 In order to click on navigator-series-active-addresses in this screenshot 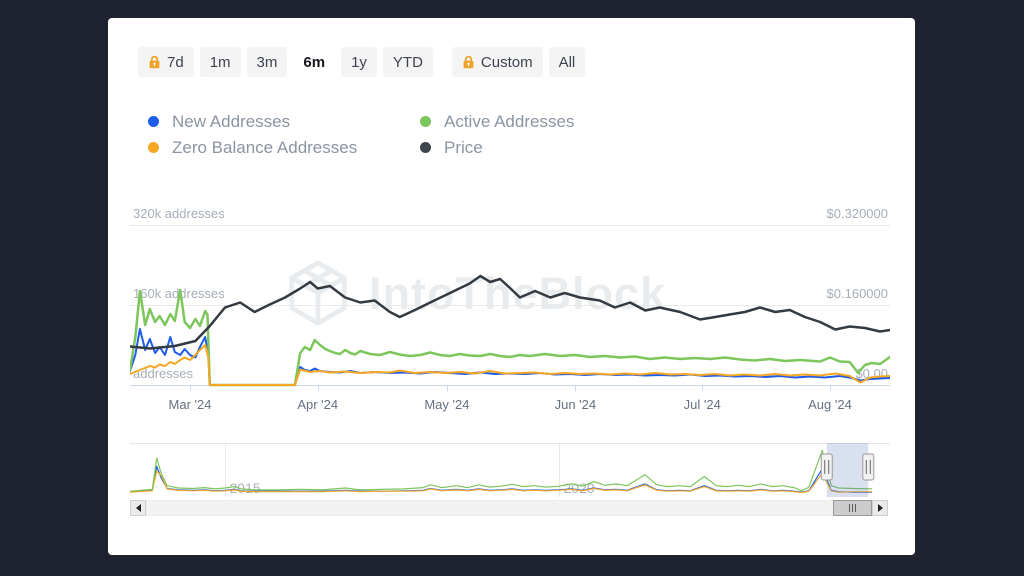, I will do `click(501, 470)`.